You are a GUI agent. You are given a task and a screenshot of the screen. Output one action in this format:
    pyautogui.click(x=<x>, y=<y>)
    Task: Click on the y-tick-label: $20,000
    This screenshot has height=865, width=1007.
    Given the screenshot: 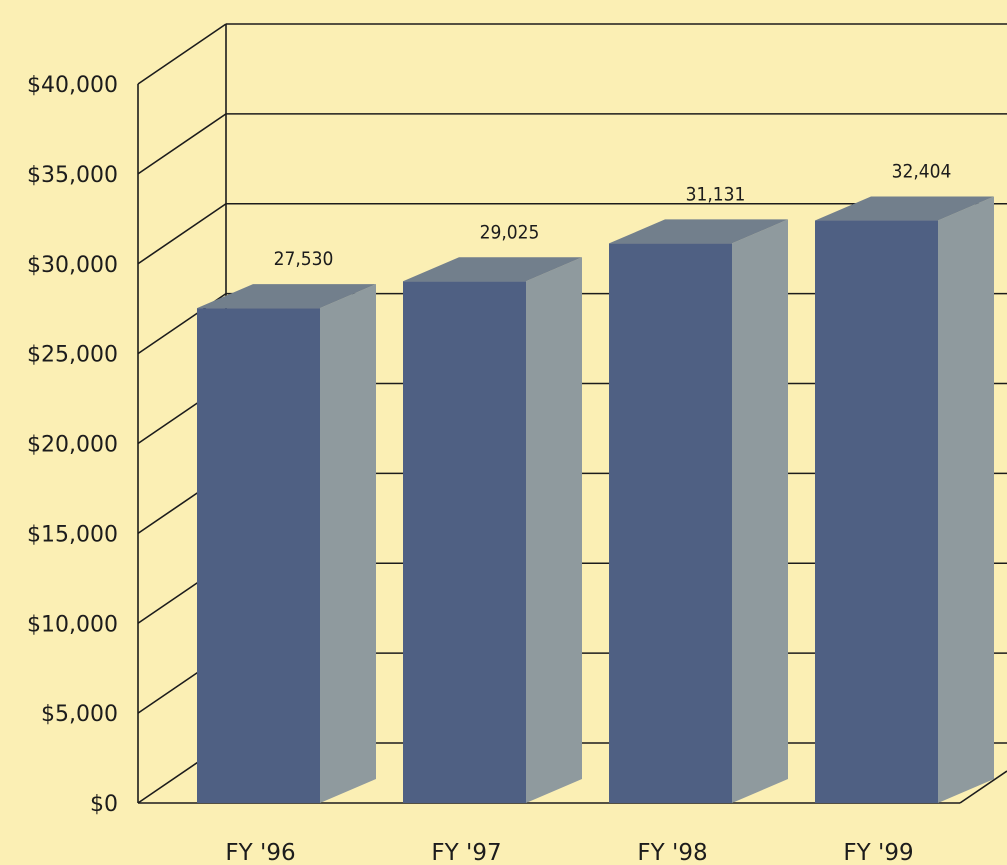 What is the action you would take?
    pyautogui.click(x=72, y=445)
    